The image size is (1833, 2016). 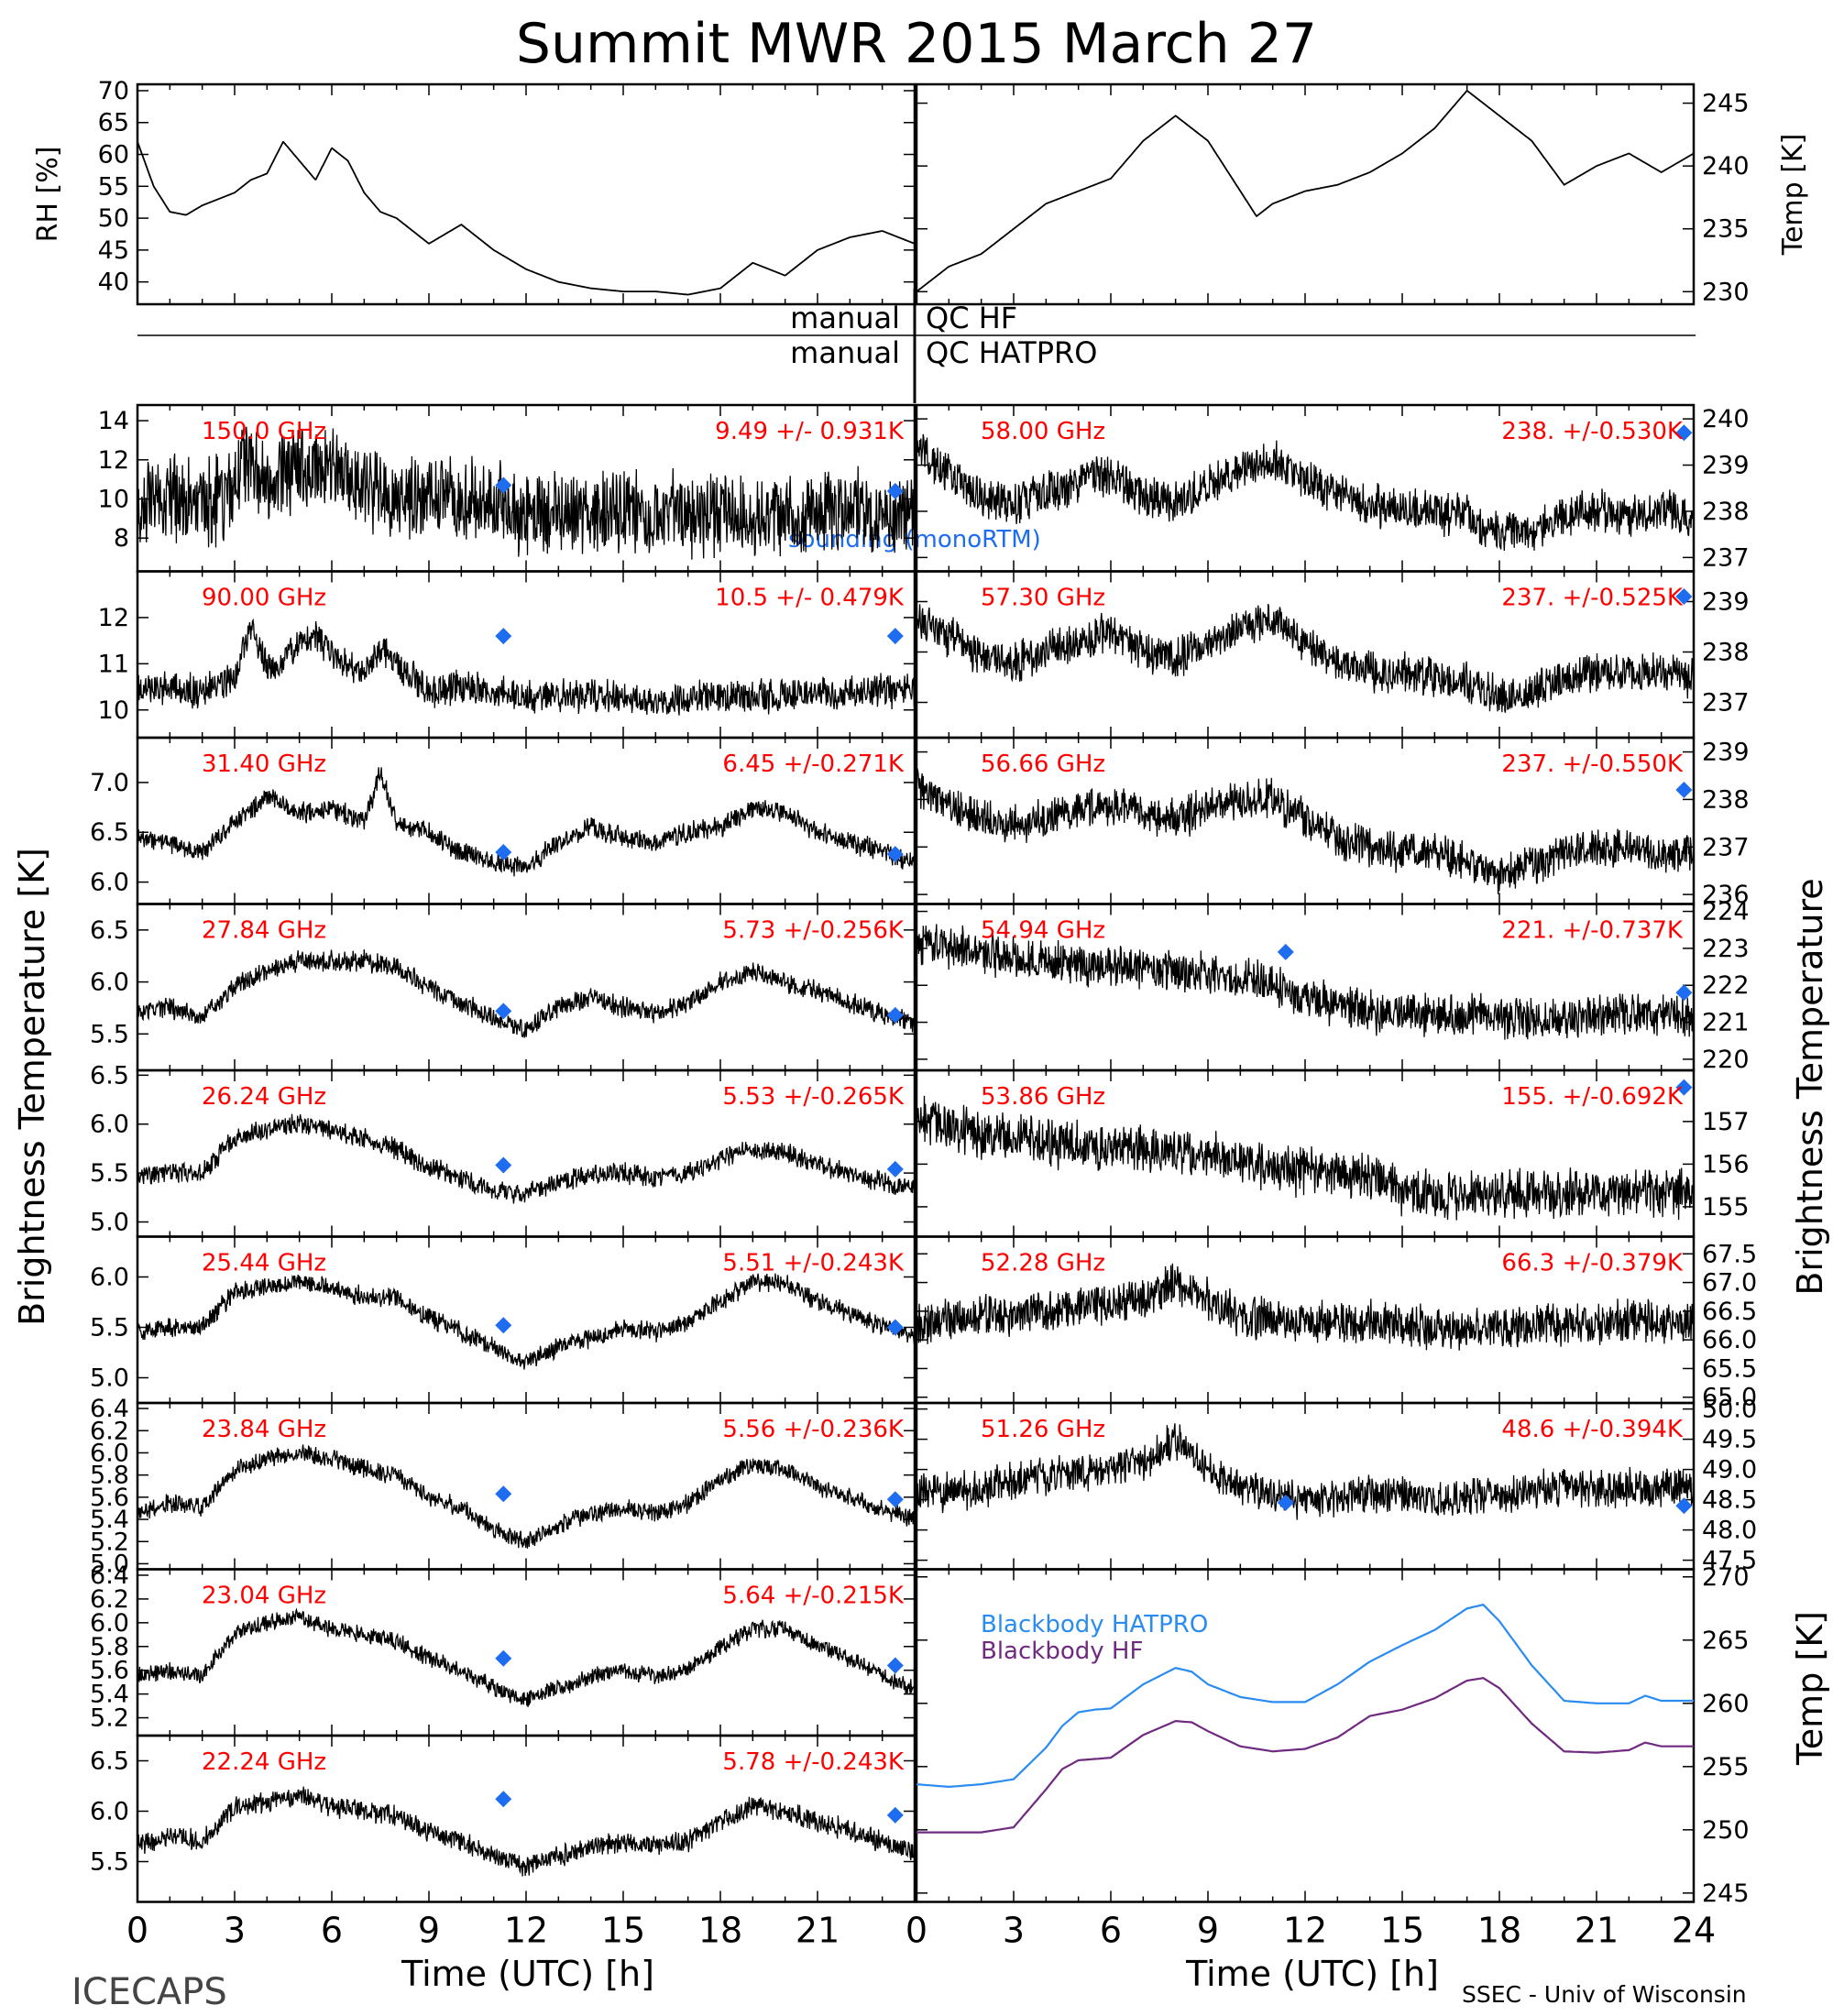 What do you see at coordinates (1208, 1931) in the screenshot?
I see `x-tick-label-right: 9` at bounding box center [1208, 1931].